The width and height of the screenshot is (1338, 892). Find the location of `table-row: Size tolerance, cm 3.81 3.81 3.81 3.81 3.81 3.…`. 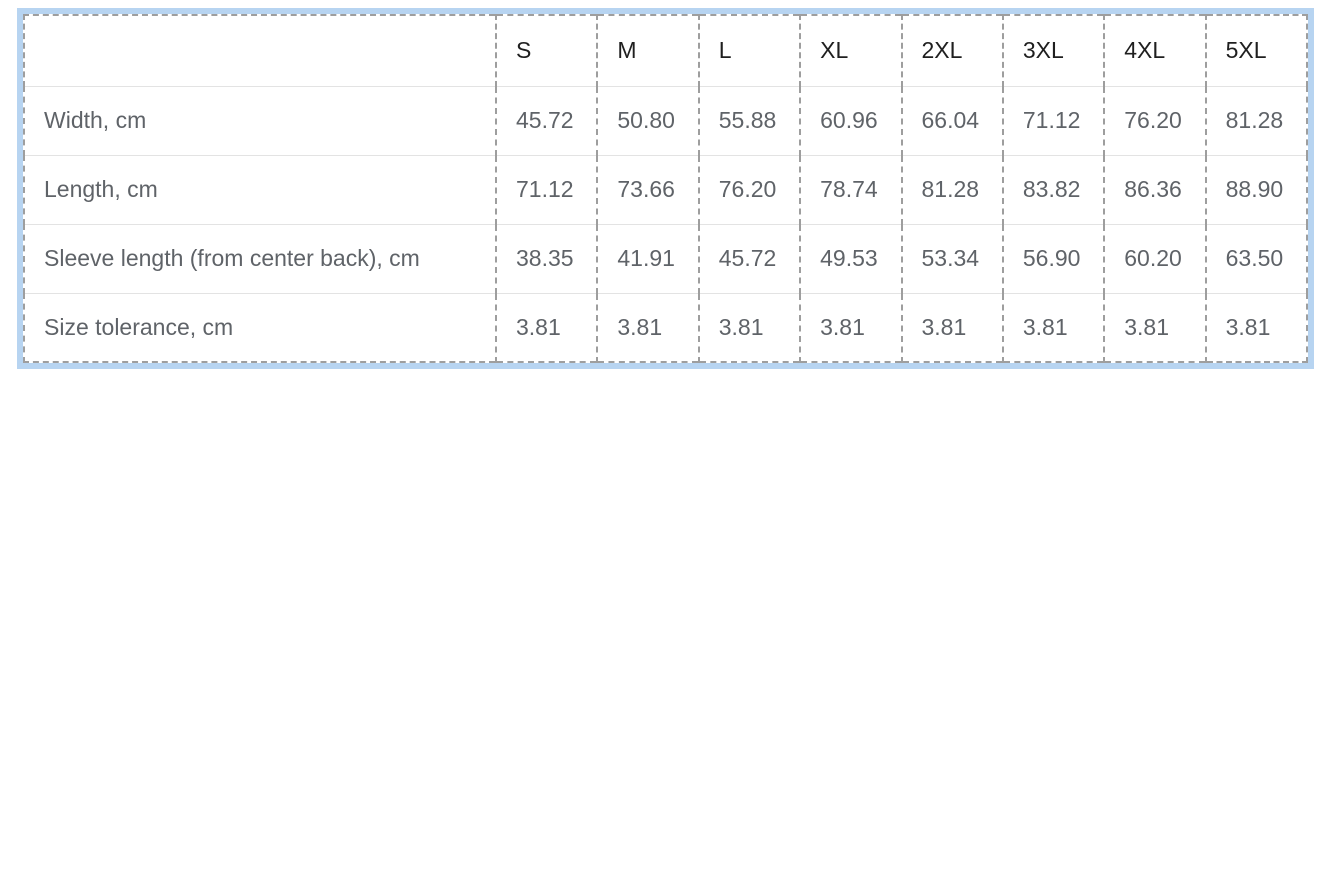

table-row: Size tolerance, cm 3.81 3.81 3.81 3.81 3.81 3.… is located at coordinates (665, 327).